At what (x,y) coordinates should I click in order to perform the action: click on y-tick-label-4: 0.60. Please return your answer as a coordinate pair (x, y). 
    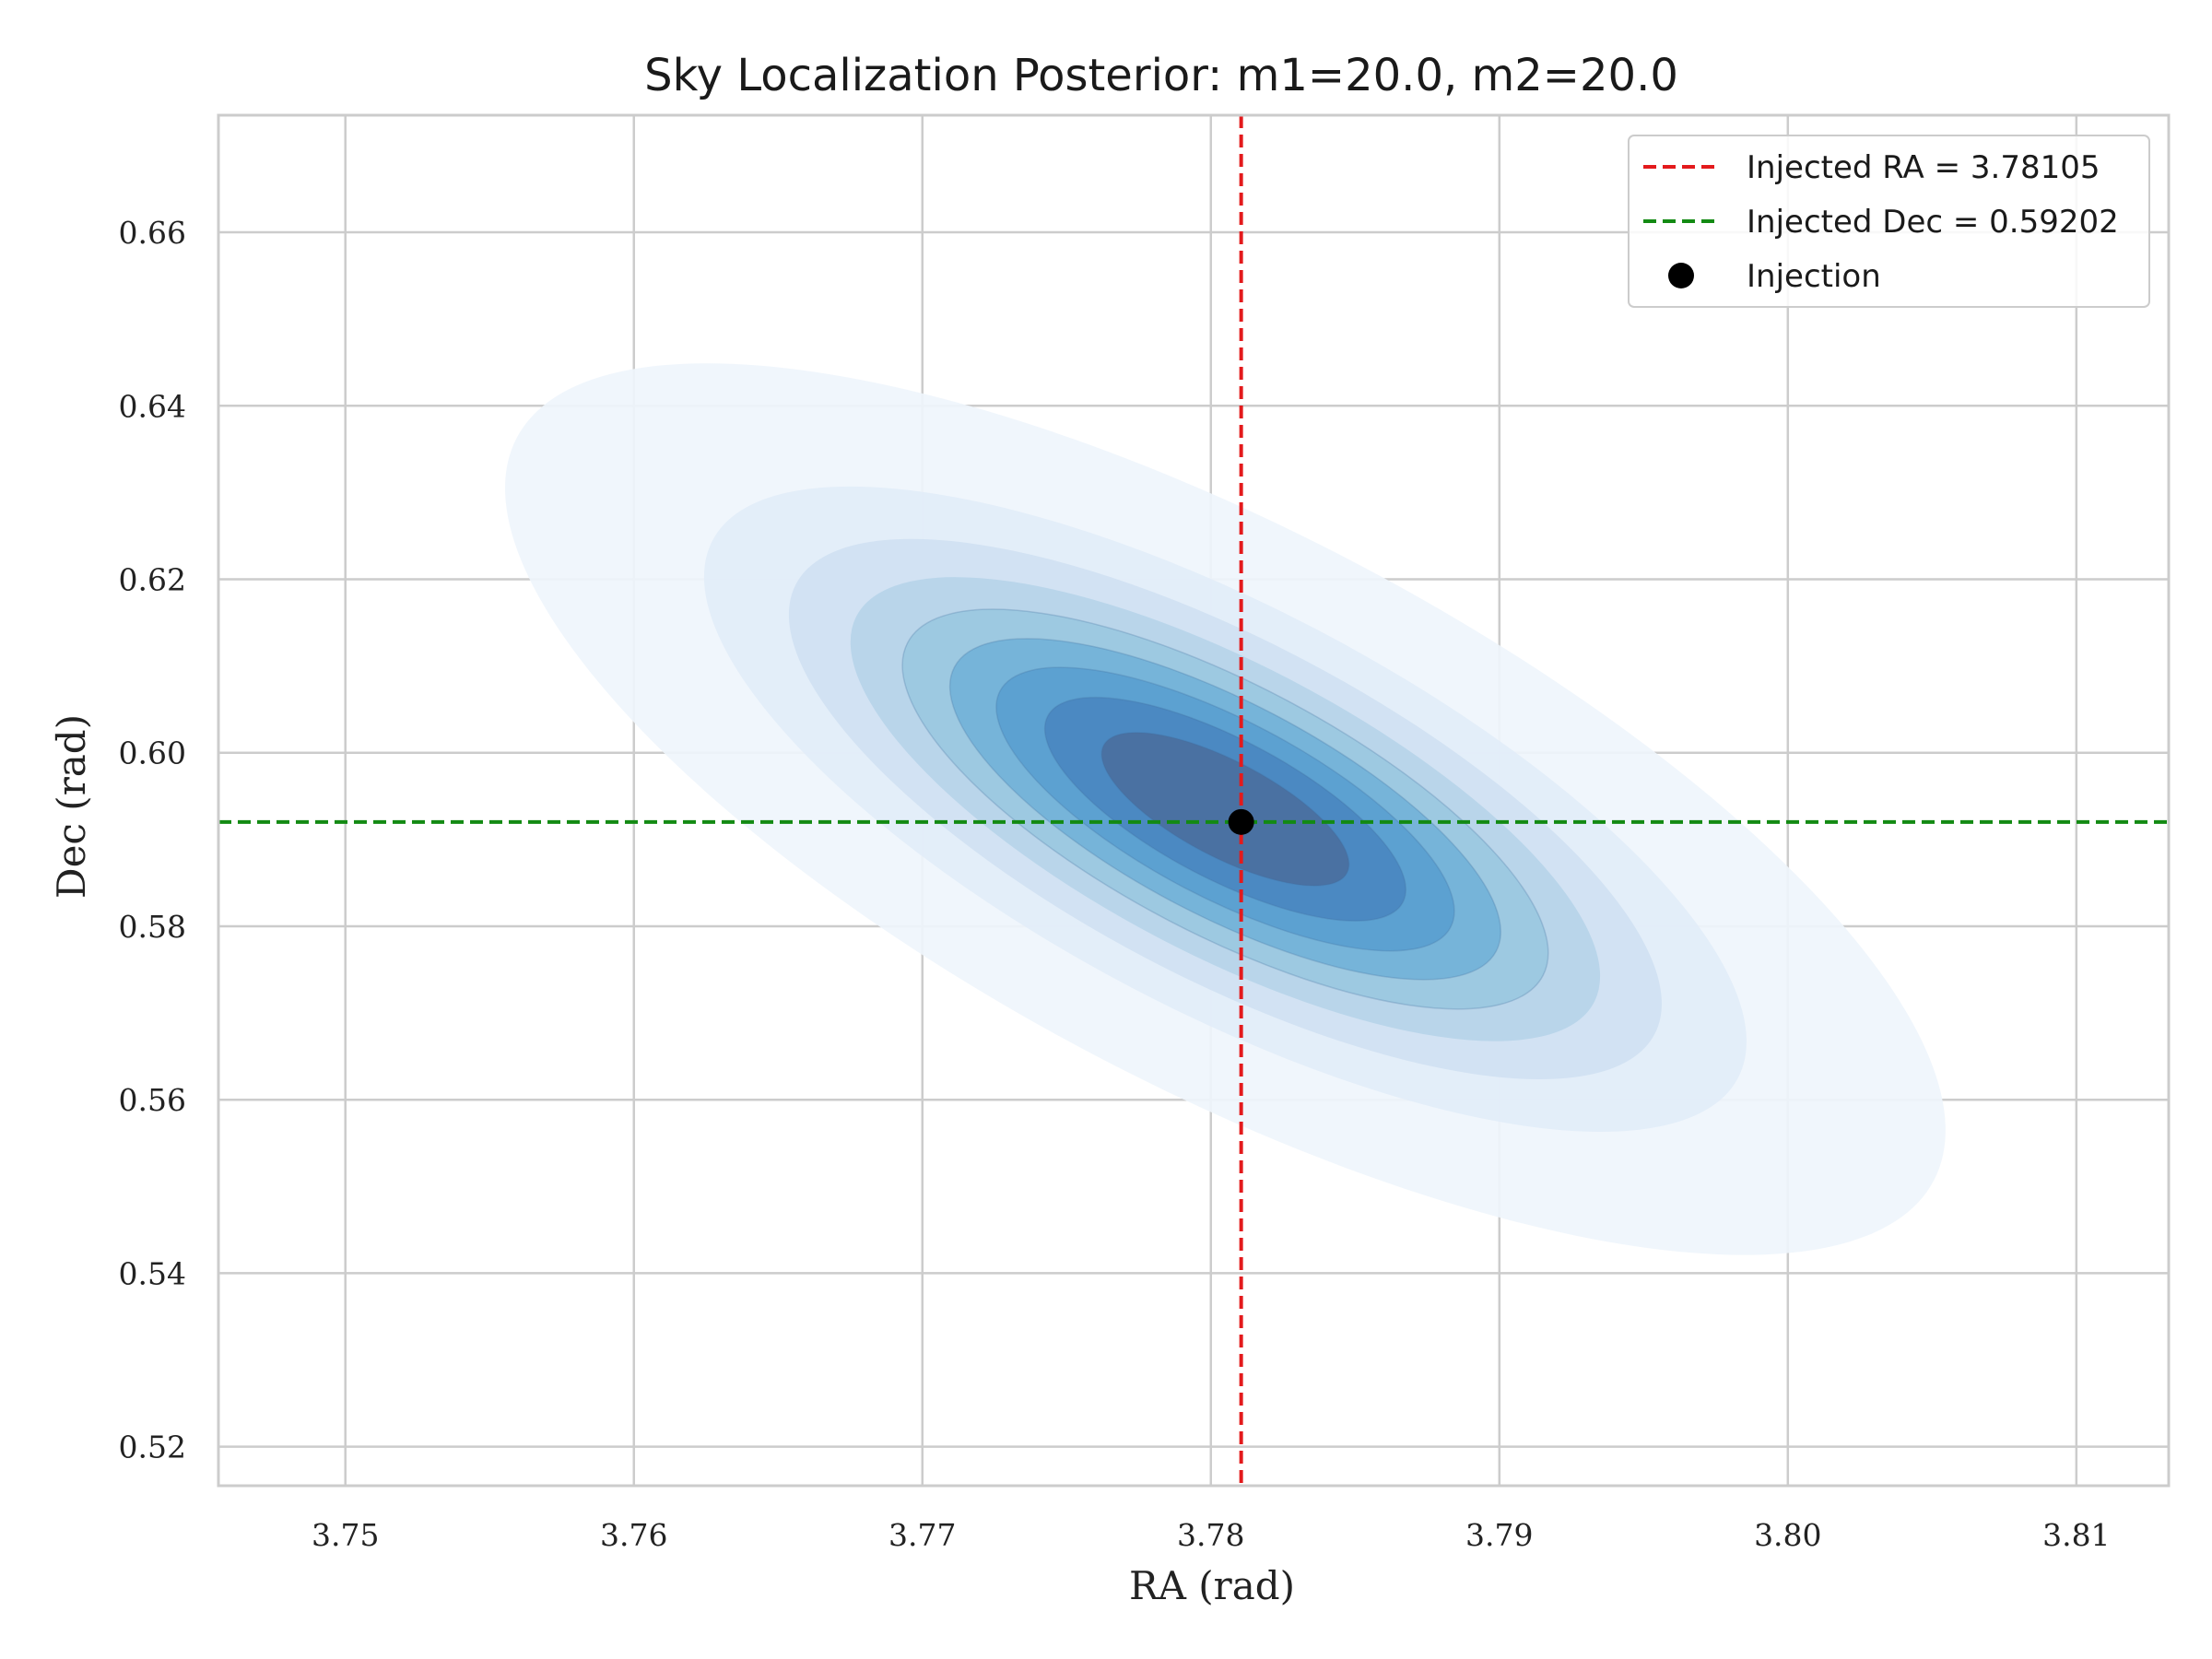
    Looking at the image, I should click on (152, 753).